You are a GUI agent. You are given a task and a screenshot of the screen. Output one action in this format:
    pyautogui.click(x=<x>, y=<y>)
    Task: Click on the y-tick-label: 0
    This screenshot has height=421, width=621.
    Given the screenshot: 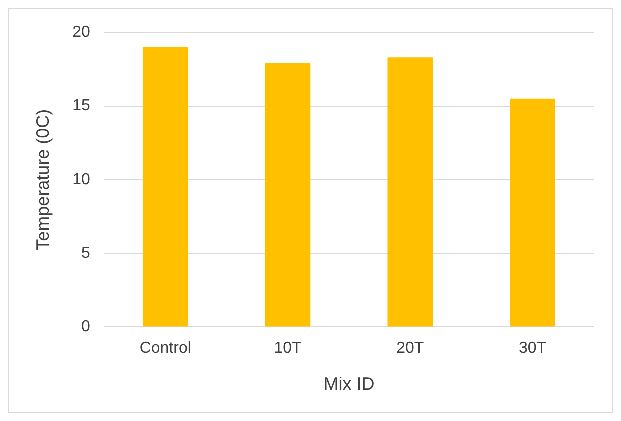 What is the action you would take?
    pyautogui.click(x=85, y=327)
    